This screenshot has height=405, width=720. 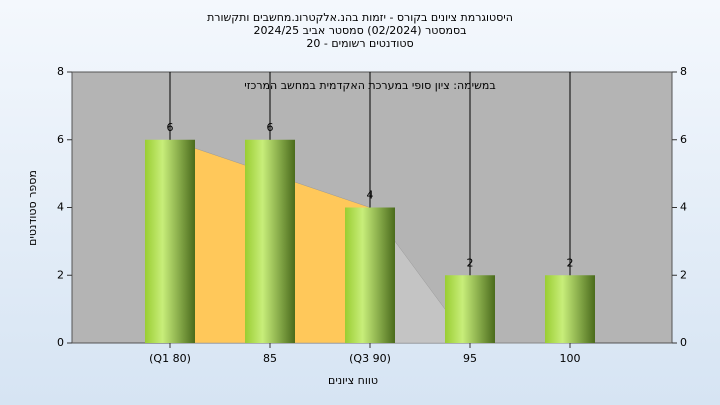 What do you see at coordinates (270, 358) in the screenshot?
I see `x-tick-label: 85` at bounding box center [270, 358].